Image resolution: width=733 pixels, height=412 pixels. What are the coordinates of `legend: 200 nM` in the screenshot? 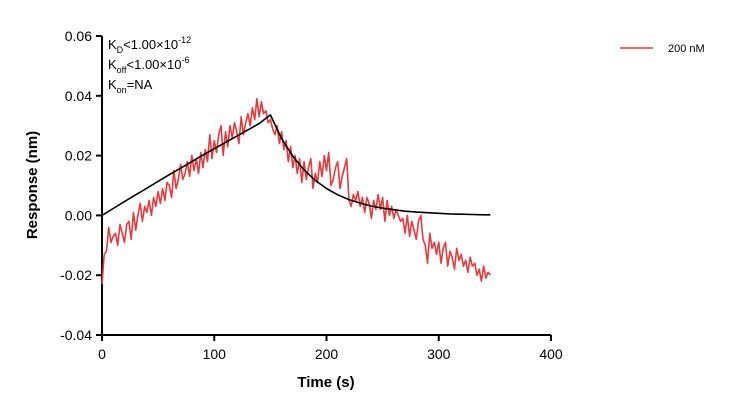 It's located at (662, 49).